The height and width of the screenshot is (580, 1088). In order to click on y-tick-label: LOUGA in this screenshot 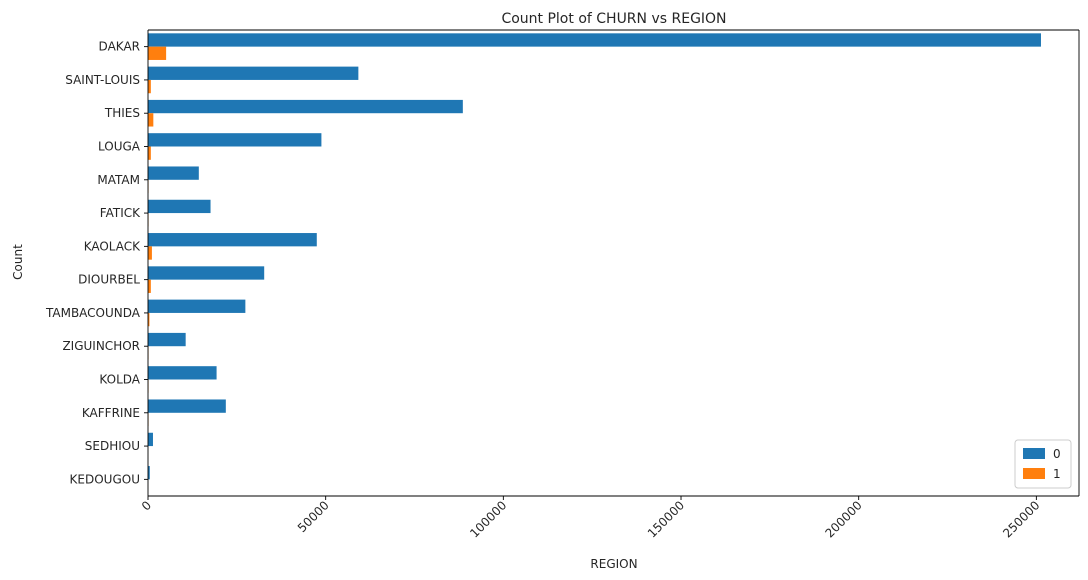, I will do `click(119, 147)`.